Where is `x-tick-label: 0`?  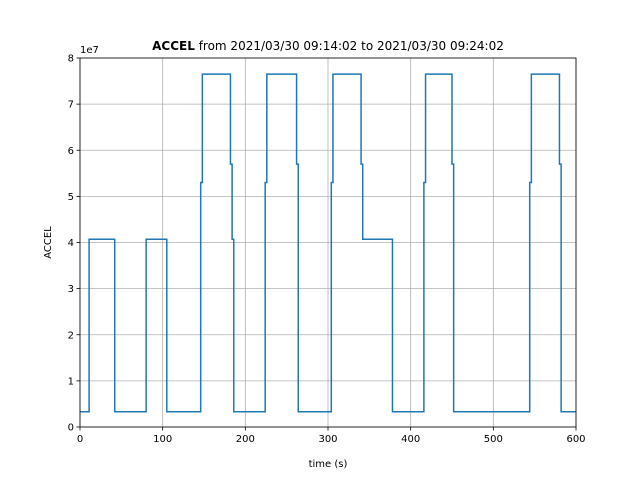 x-tick-label: 0 is located at coordinates (80, 439).